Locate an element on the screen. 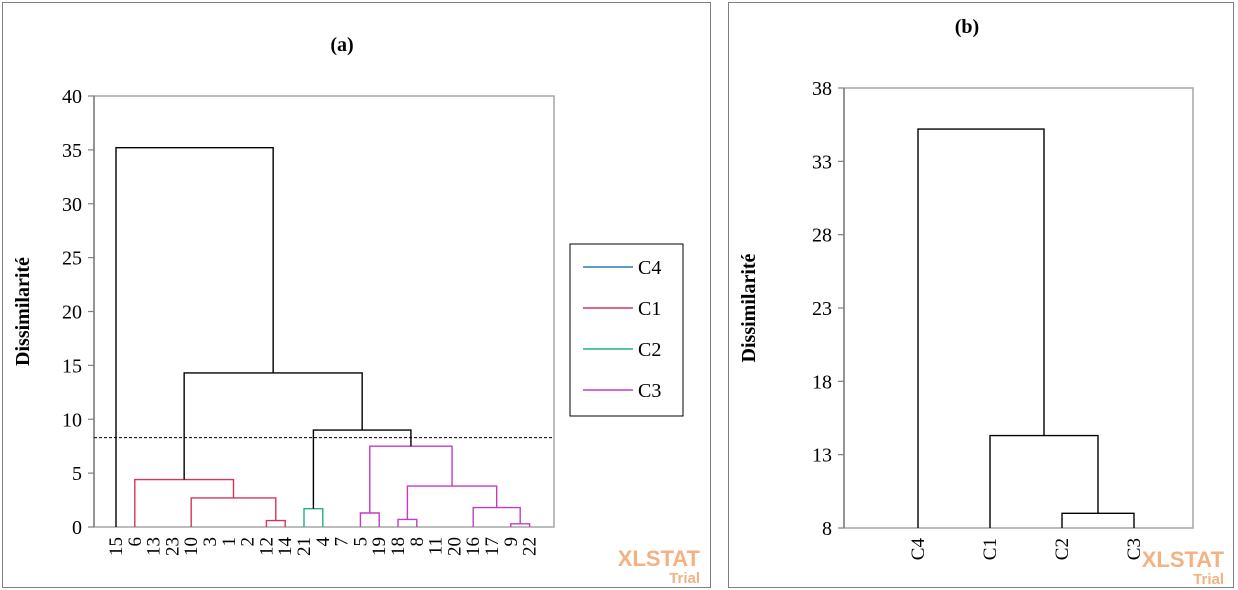 The image size is (1238, 590). leaf-label-C2: C2 is located at coordinates (1062, 549).